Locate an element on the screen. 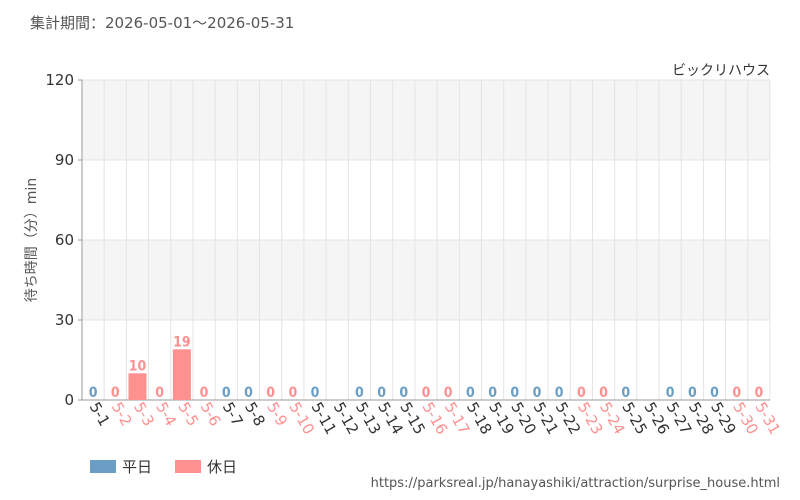  data-label: 10 is located at coordinates (138, 366).